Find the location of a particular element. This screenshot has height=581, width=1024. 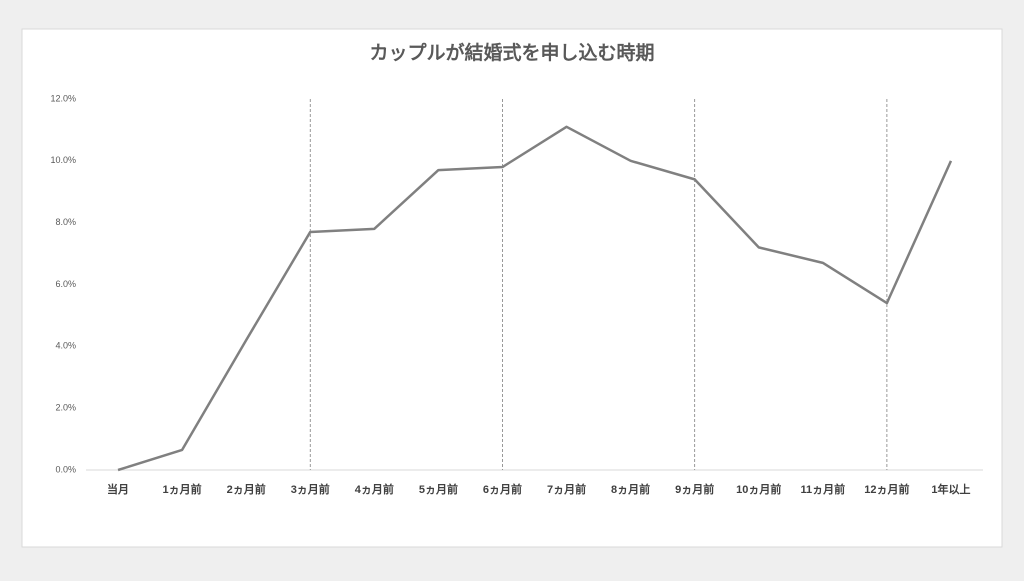

y-tick-label: 0.0% is located at coordinates (65, 469).